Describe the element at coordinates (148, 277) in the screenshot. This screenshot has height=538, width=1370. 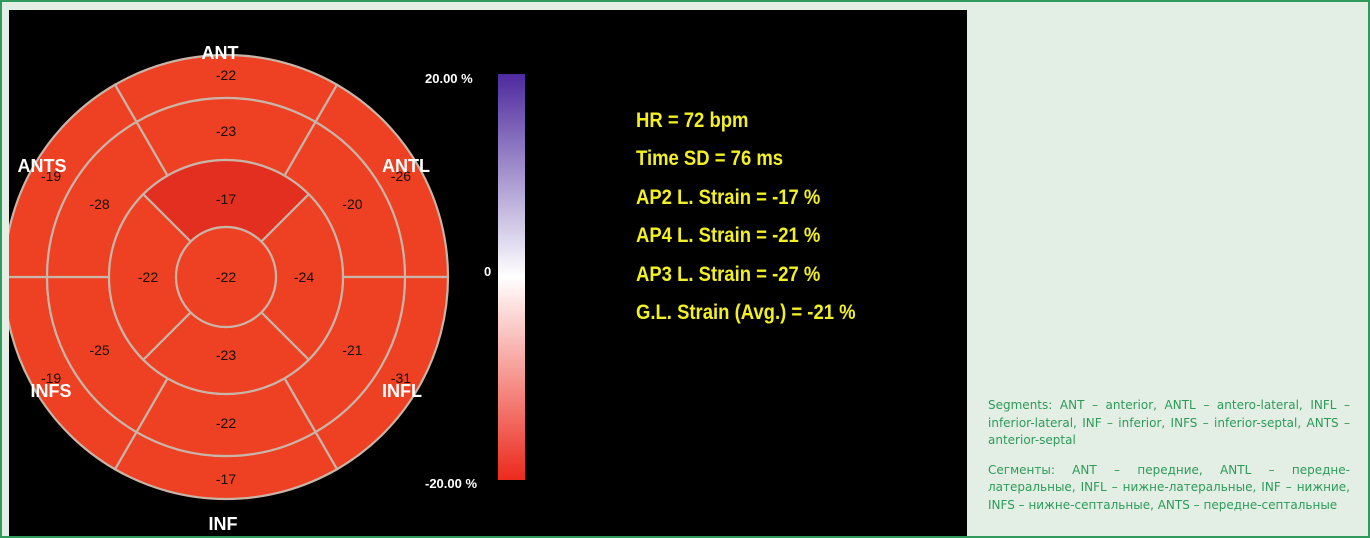
I see `value-apical-sept: -22` at that location.